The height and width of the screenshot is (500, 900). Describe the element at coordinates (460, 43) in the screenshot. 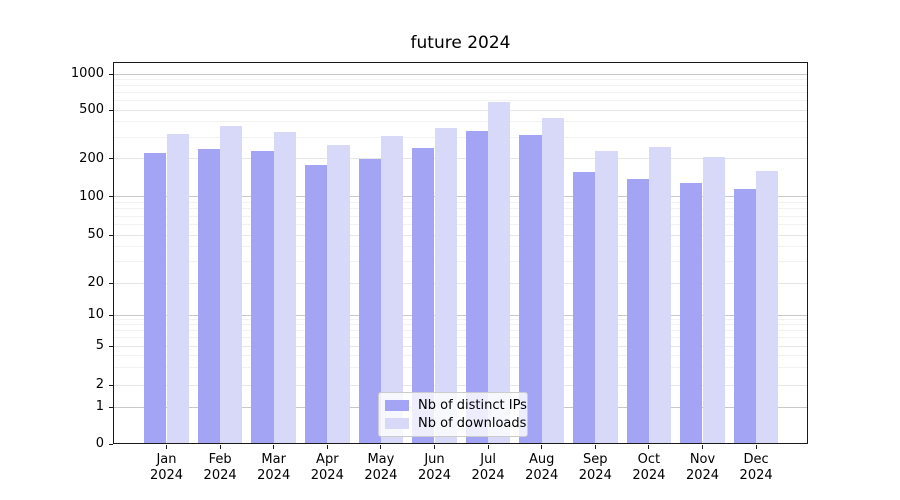

I see `chart-title: future 2024` at that location.